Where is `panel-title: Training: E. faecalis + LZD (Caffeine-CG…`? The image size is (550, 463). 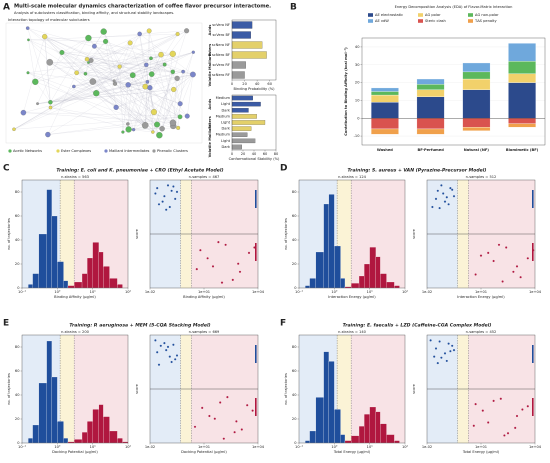
panel-title: Training: E. faecalis + LZD (Caffeine-CG… is located at coordinates (417, 326).